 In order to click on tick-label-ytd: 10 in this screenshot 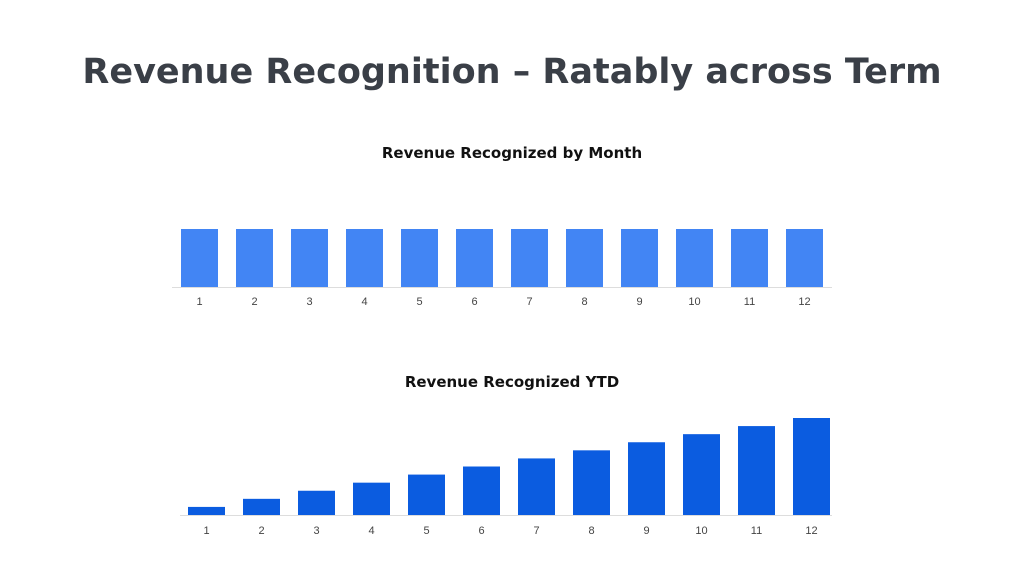, I will do `click(701, 531)`.